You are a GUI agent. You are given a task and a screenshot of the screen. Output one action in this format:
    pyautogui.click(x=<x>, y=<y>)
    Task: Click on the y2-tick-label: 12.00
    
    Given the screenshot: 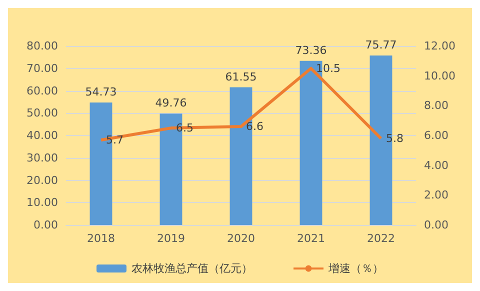 What is the action you would take?
    pyautogui.click(x=440, y=46)
    